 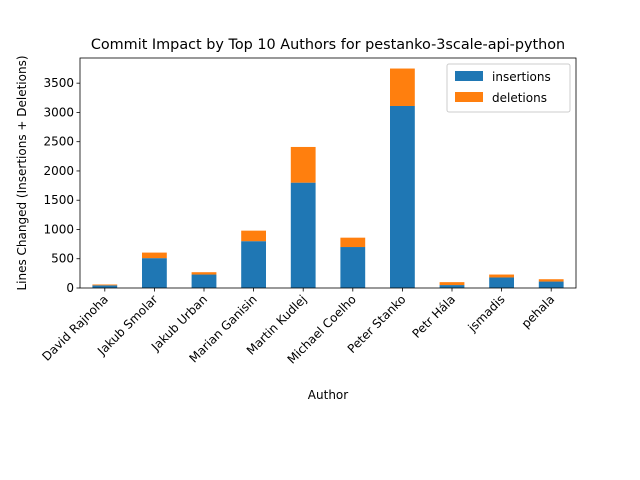 I want to click on y-axis: 0 500 1000 1500 2000 2500 3000 3500, so click(x=61, y=185).